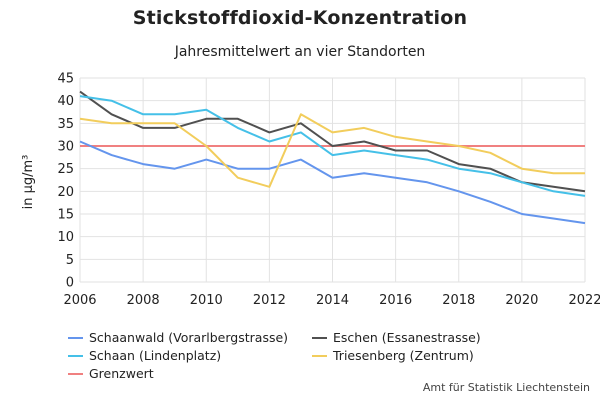 The height and width of the screenshot is (400, 600). I want to click on x-tick-label: 2006, so click(79, 300).